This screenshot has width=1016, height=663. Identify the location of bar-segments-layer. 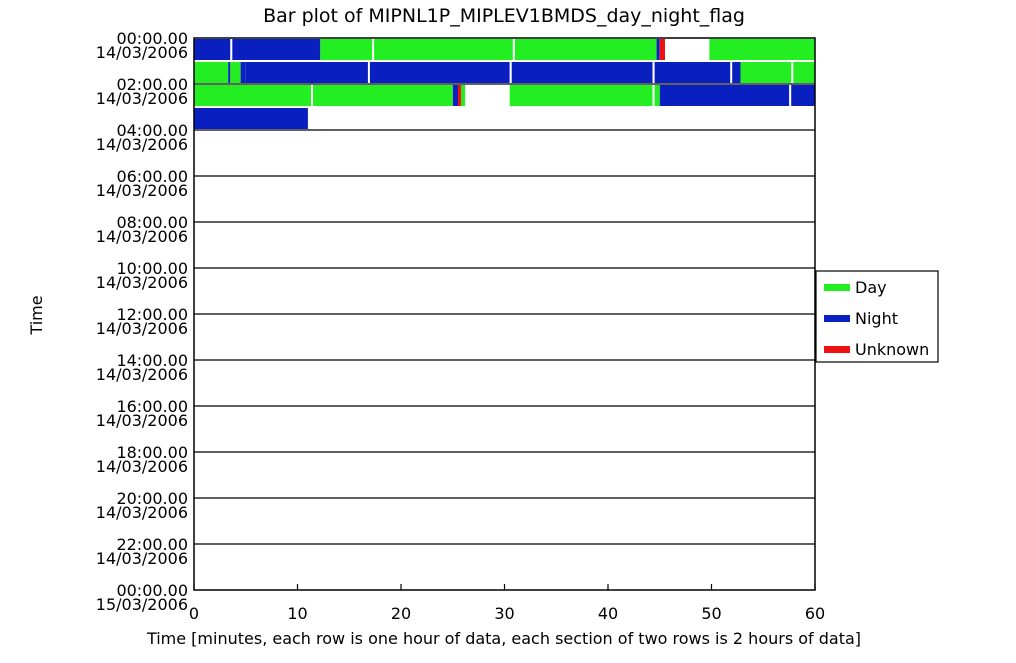
(504, 84).